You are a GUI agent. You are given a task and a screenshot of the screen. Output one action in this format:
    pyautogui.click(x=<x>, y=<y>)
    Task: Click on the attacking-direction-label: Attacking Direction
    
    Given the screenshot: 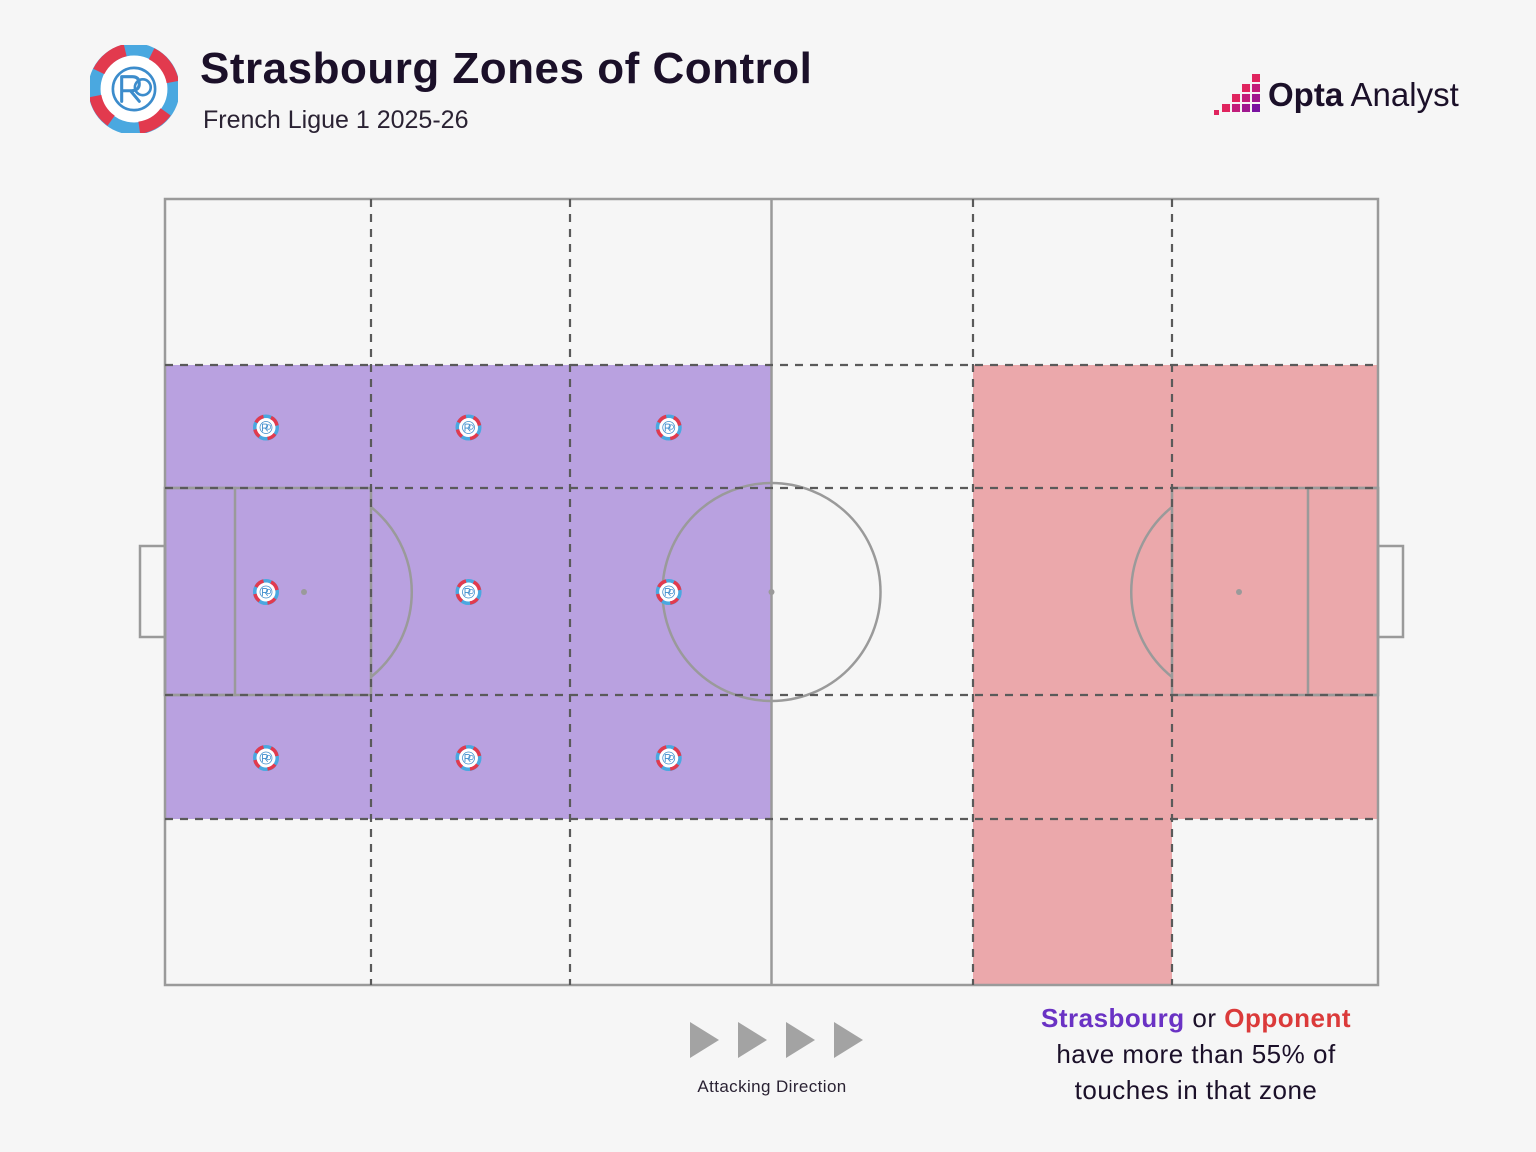 What is the action you would take?
    pyautogui.click(x=772, y=1086)
    